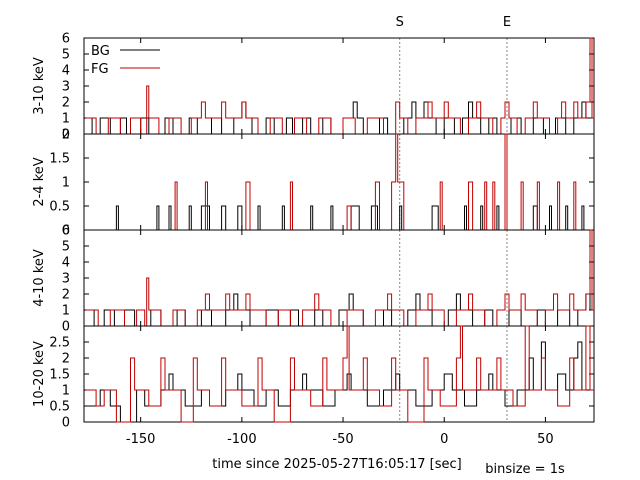 The height and width of the screenshot is (480, 640). Describe the element at coordinates (507, 22) in the screenshot. I see `marker-label-e: E` at that location.